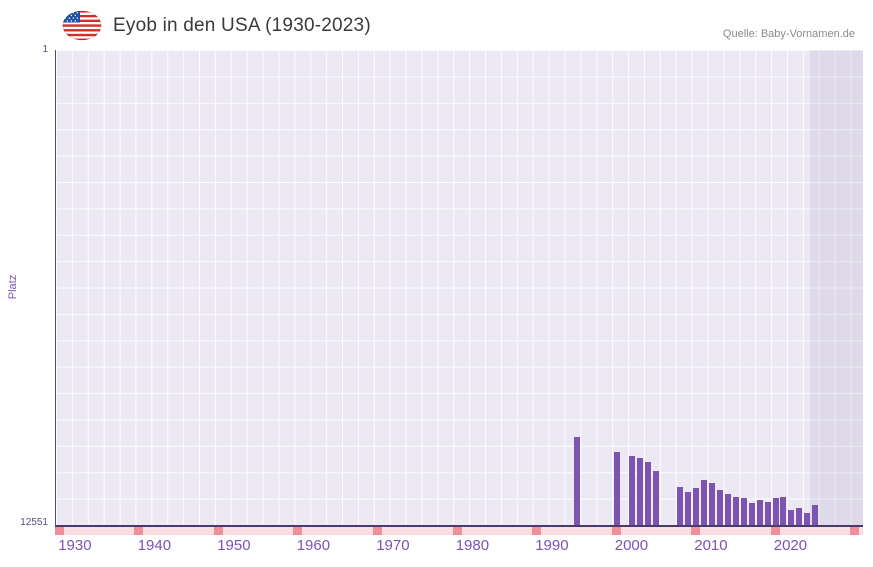 The height and width of the screenshot is (567, 873). What do you see at coordinates (82, 25) in the screenshot?
I see `us-flag-icon` at bounding box center [82, 25].